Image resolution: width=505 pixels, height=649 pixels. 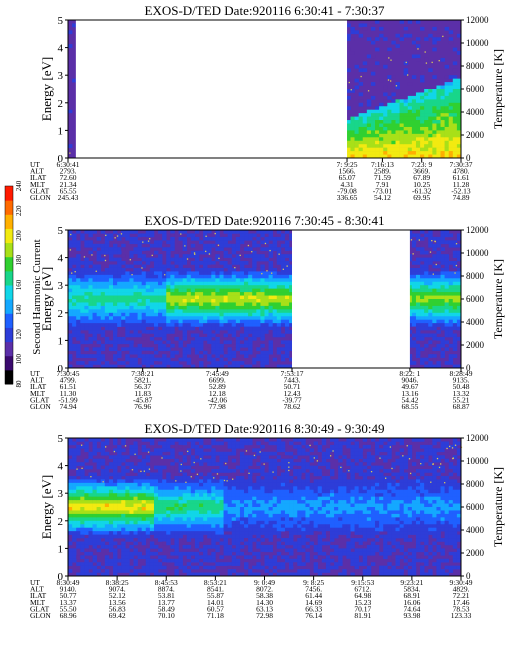 I want to click on y2-axis-label: Temperature [K], so click(x=498, y=299).